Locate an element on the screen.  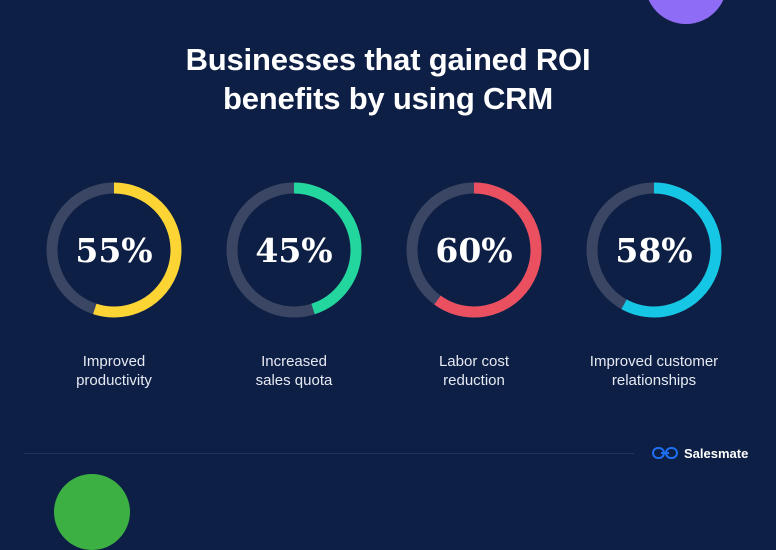
ring-percent-label-3: 58% is located at coordinates (653, 250).